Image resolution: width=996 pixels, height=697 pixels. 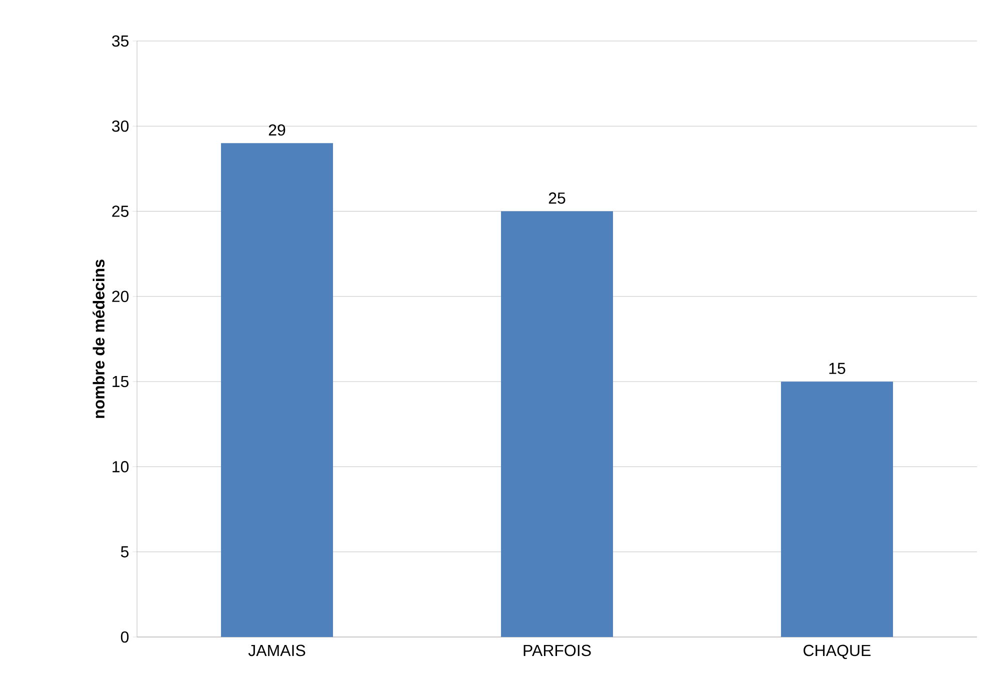 I want to click on data-label: 25, so click(x=557, y=198).